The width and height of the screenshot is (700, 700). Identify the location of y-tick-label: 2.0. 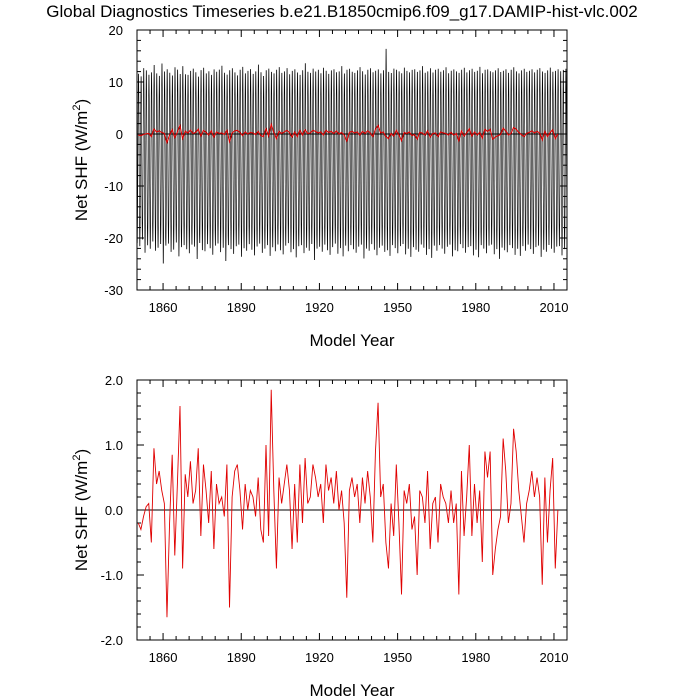
(114, 380).